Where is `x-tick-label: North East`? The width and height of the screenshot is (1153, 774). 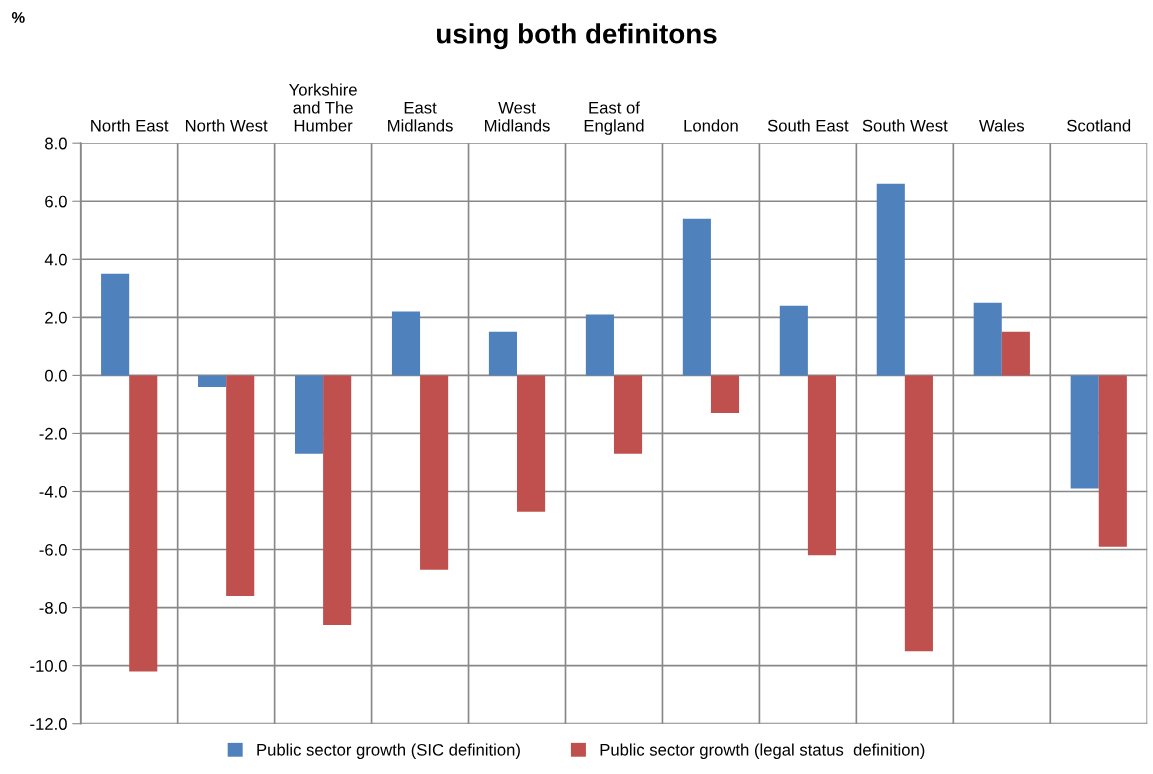 x-tick-label: North East is located at coordinates (130, 125).